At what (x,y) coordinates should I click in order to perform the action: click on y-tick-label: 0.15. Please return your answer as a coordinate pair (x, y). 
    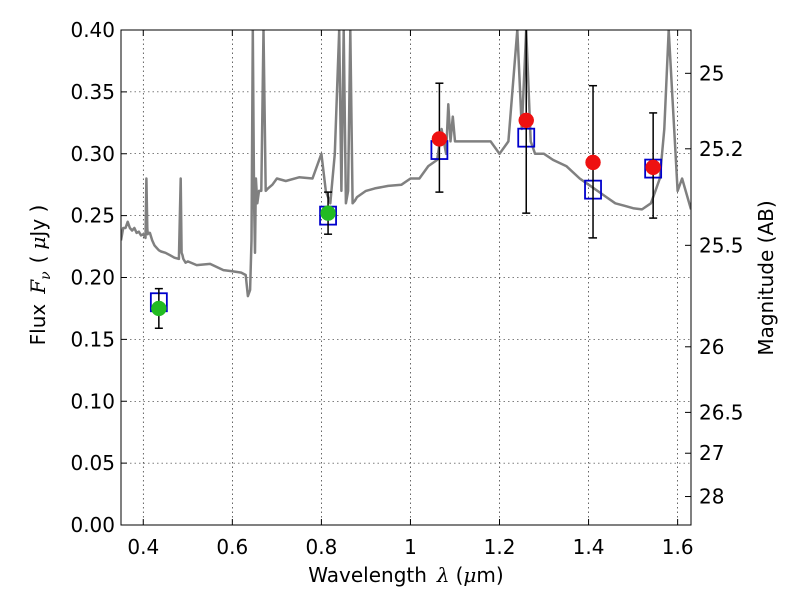
    Looking at the image, I should click on (92, 339).